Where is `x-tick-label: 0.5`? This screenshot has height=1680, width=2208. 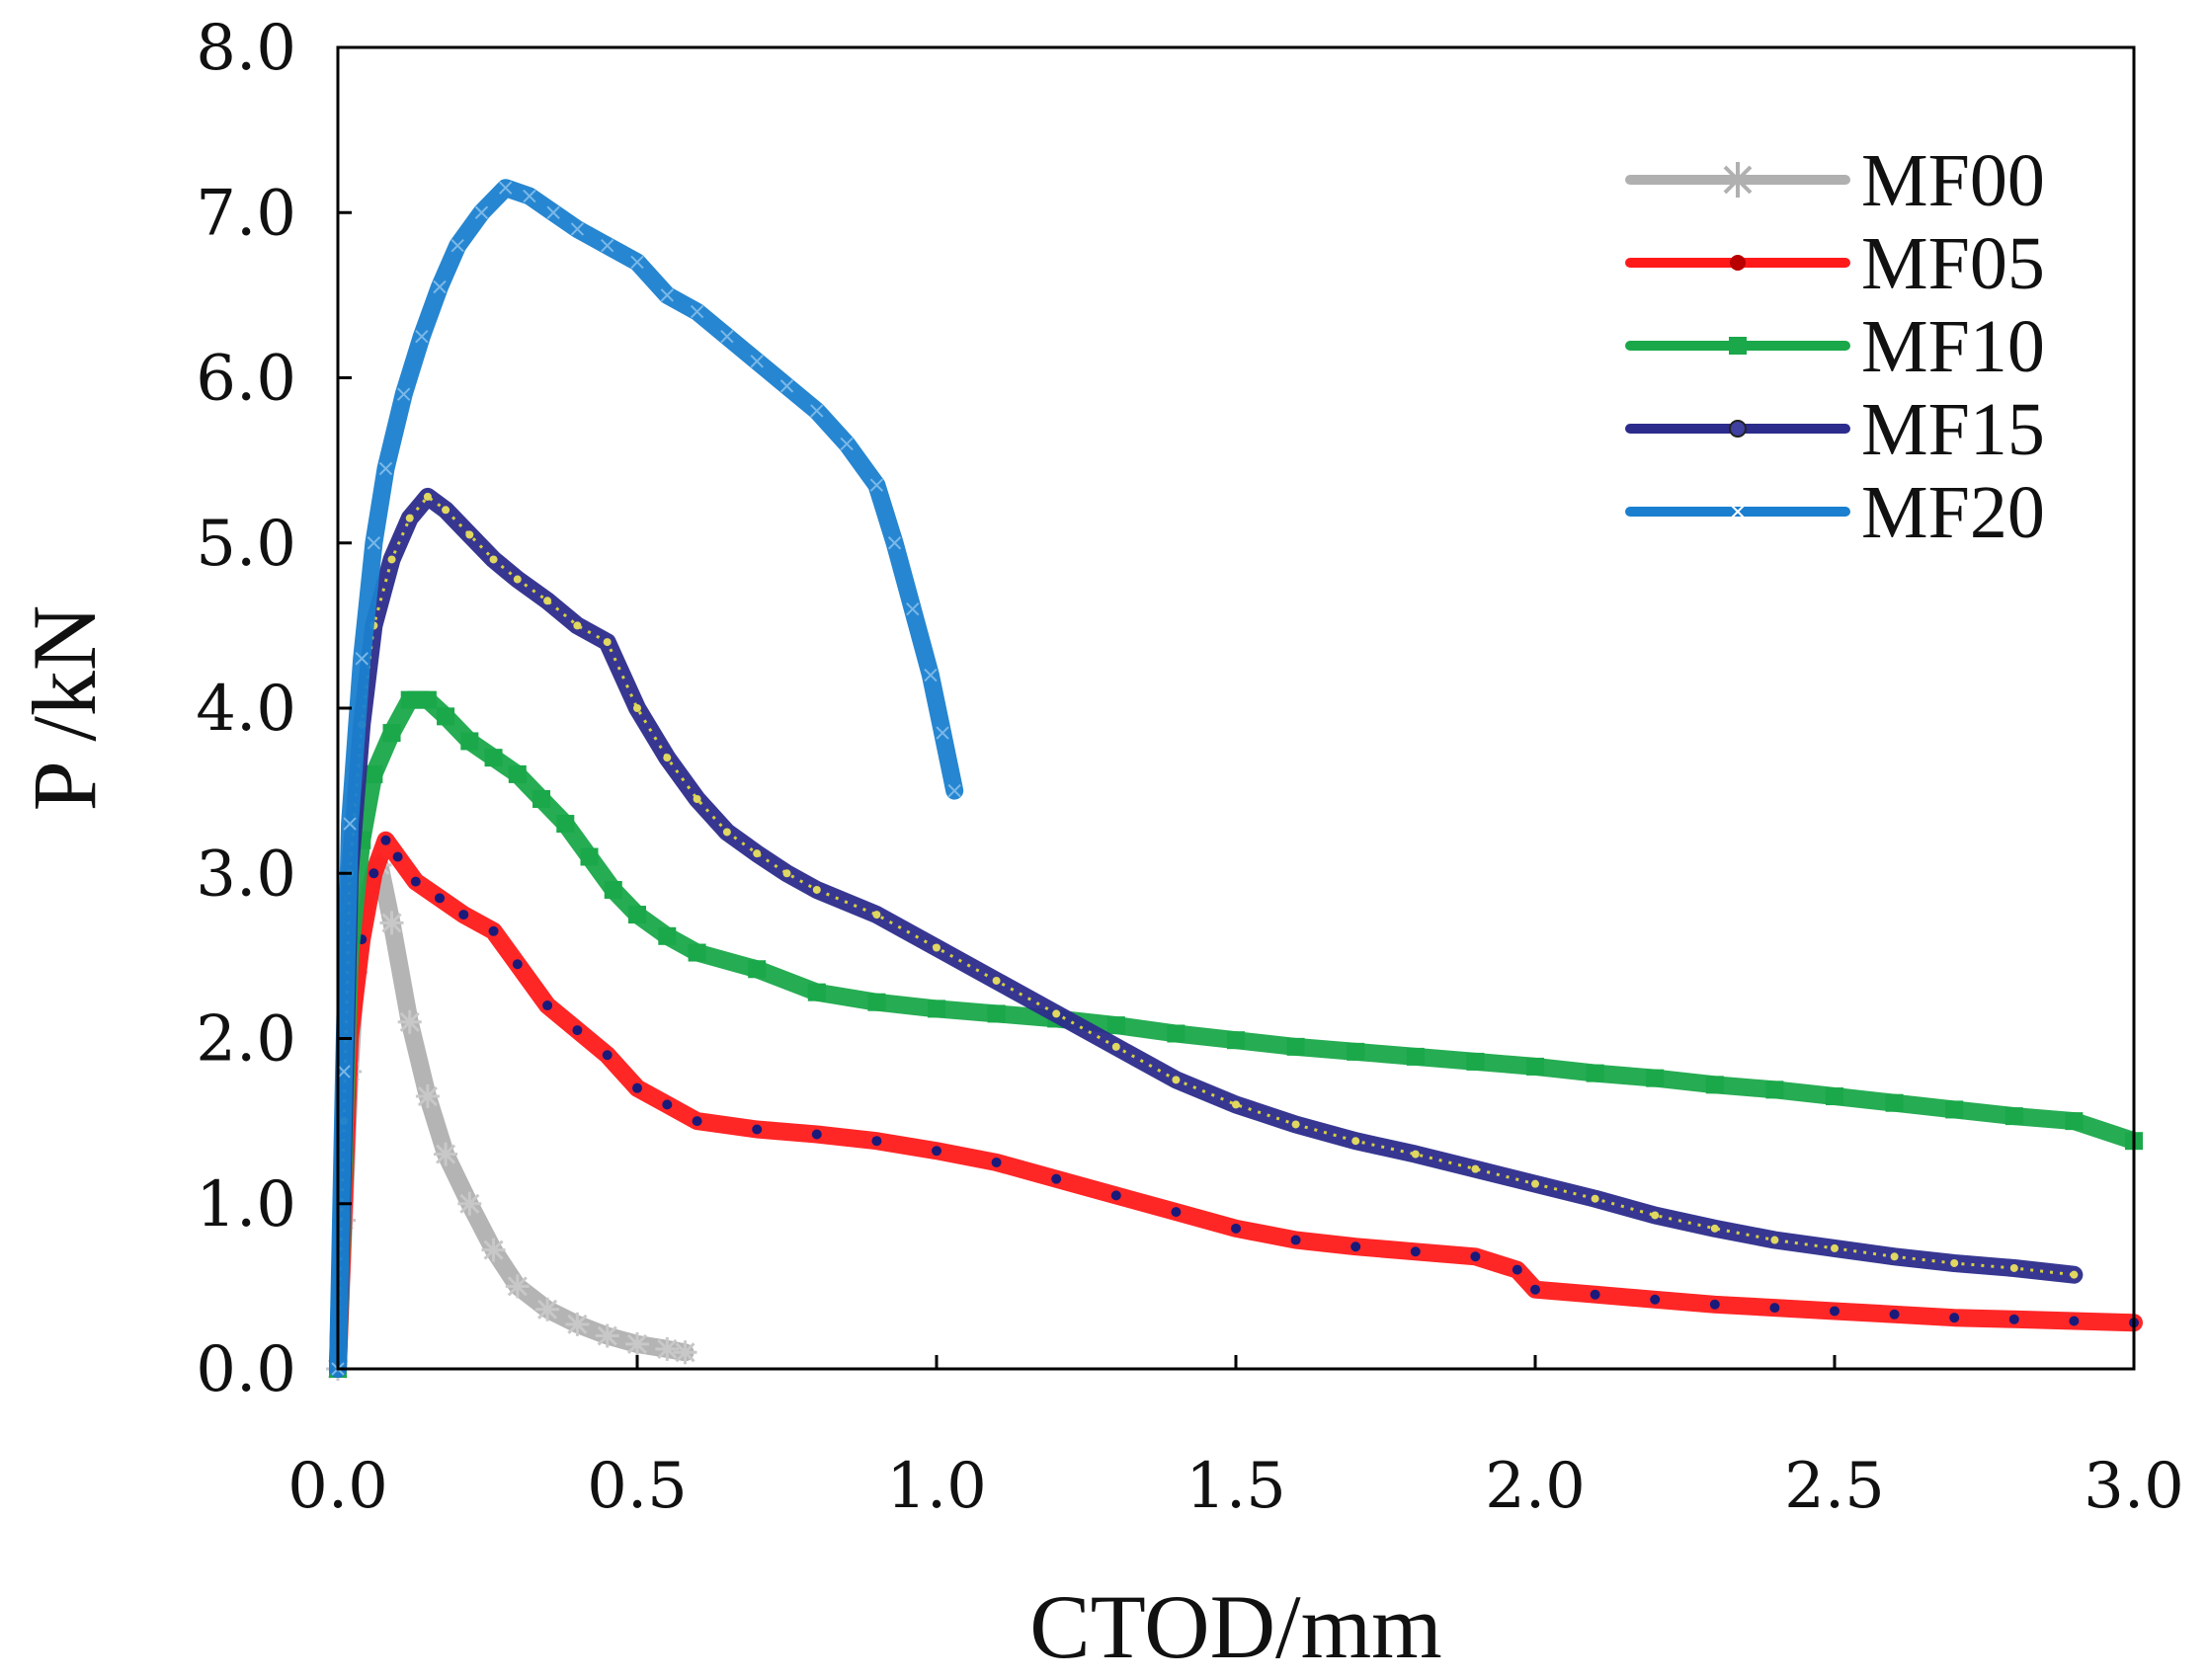
x-tick-label: 0.5 is located at coordinates (637, 1486).